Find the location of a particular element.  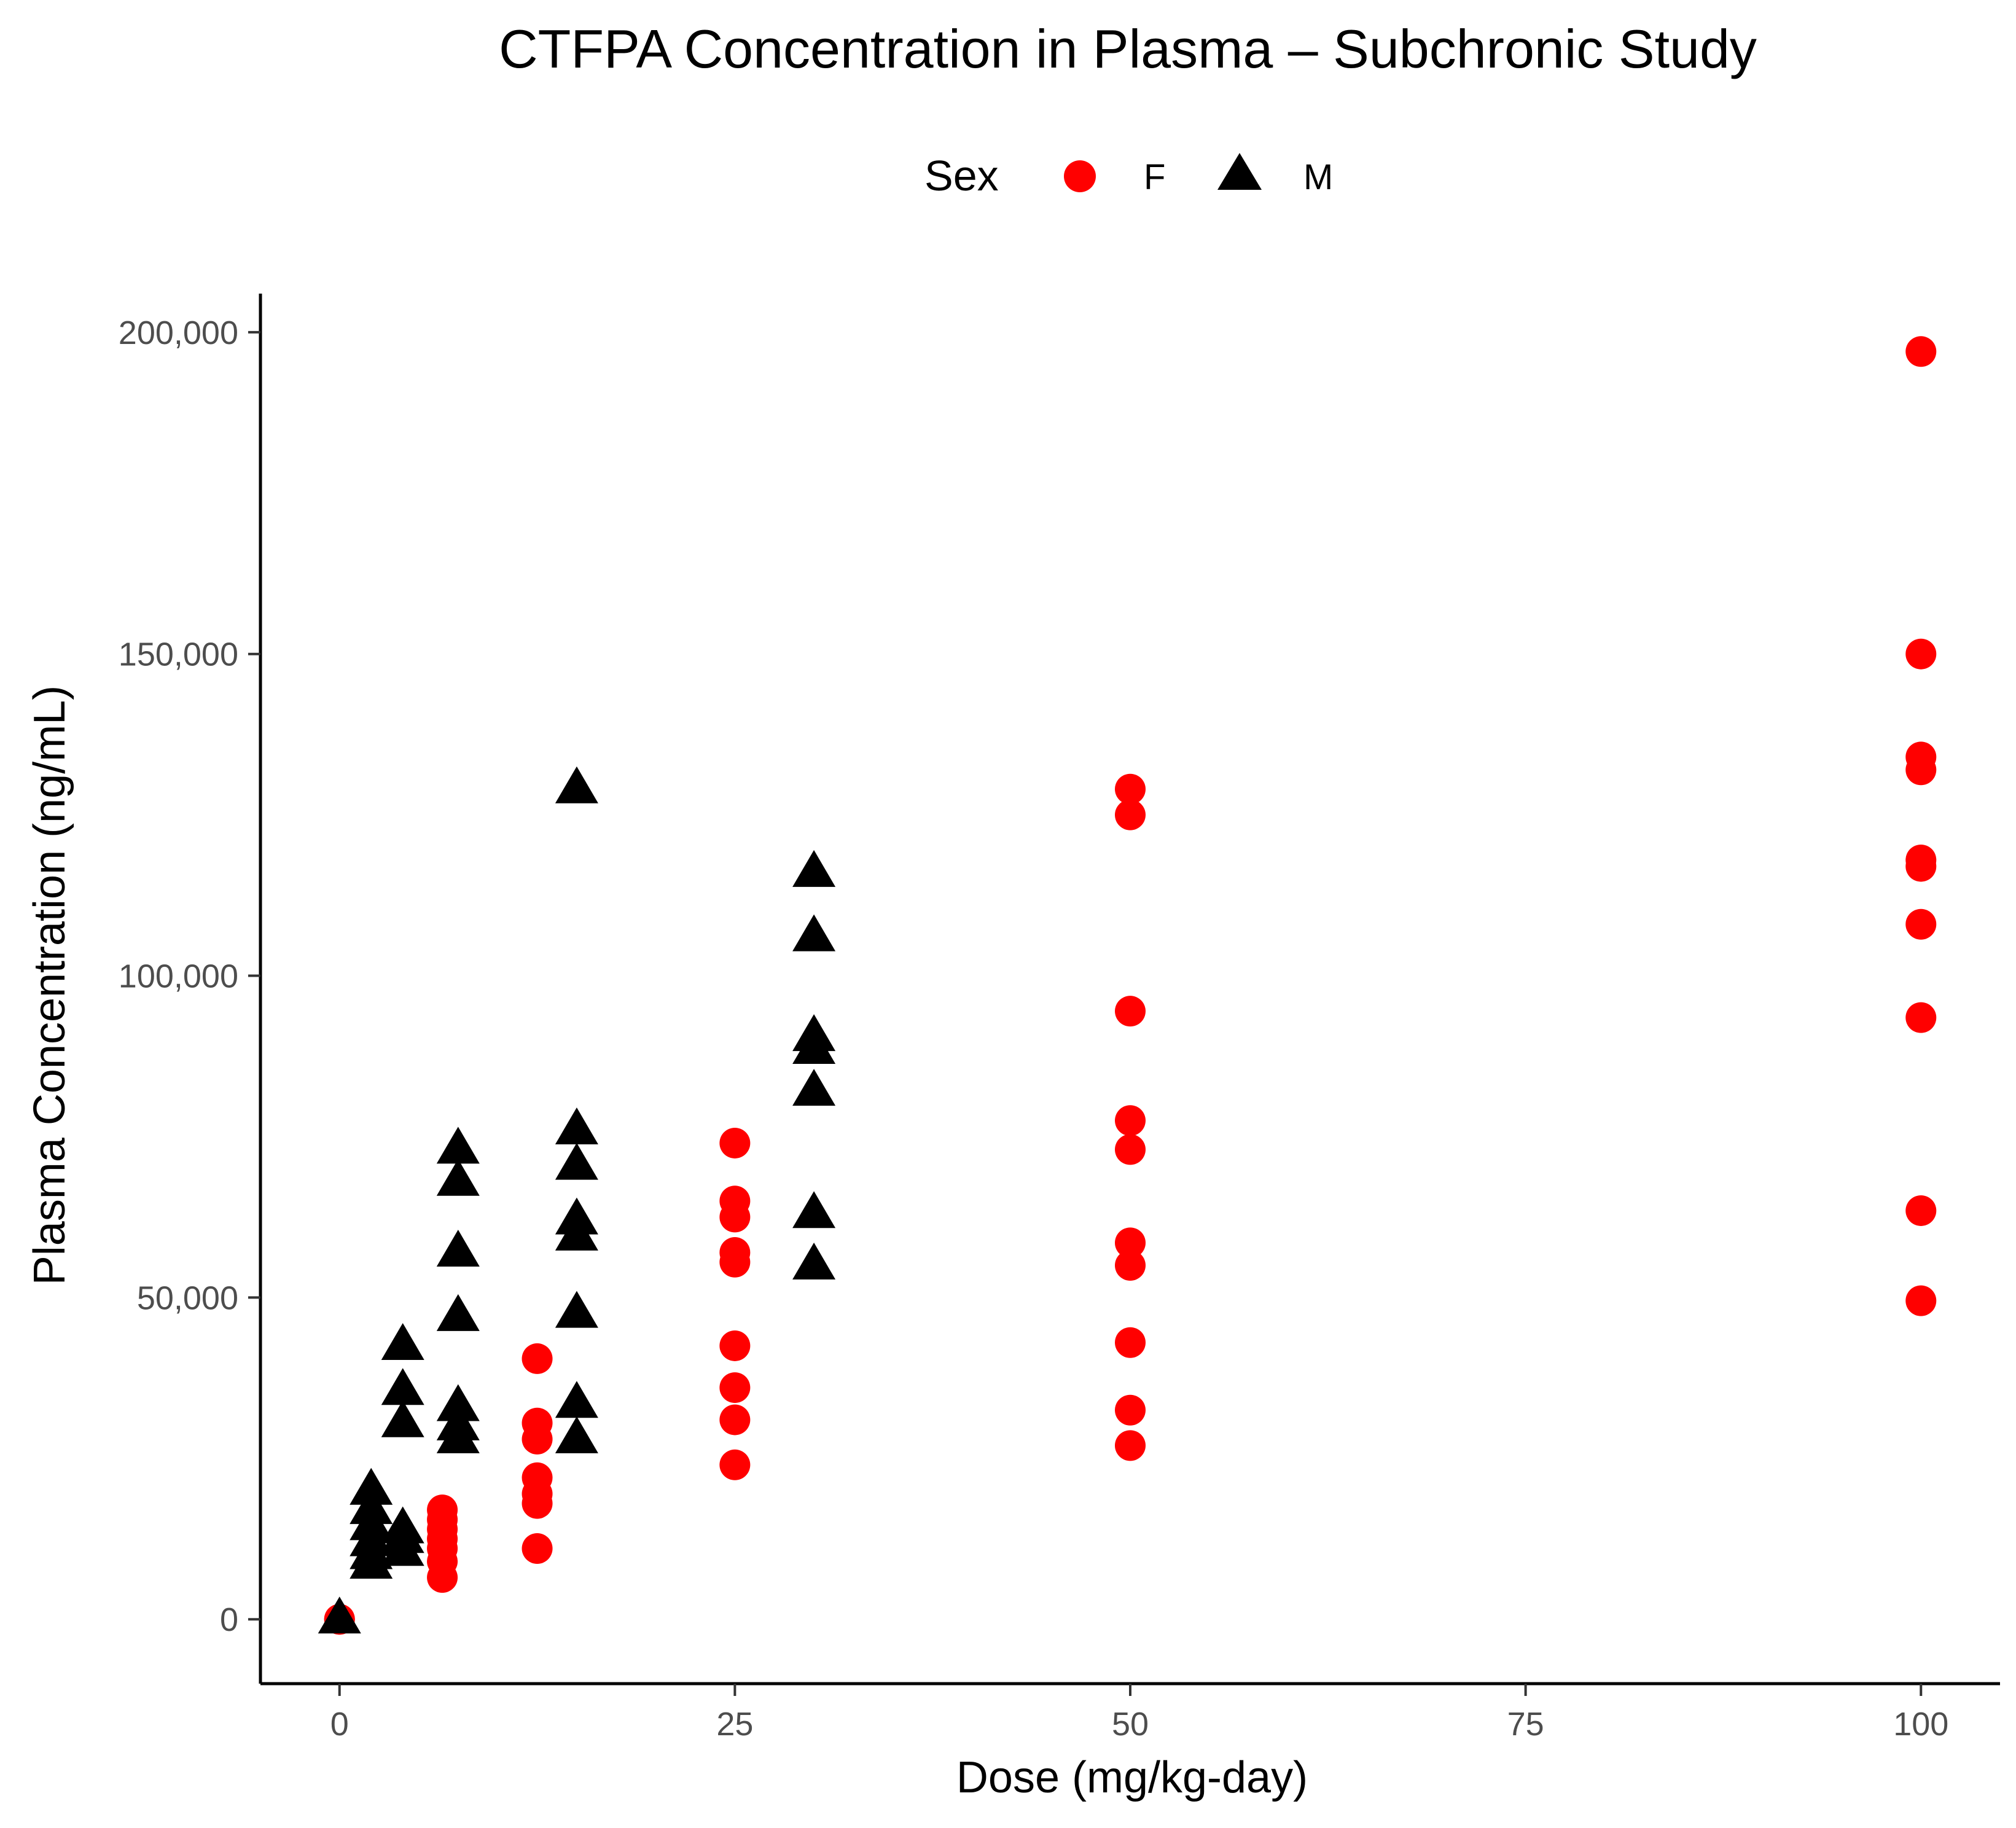

y-tick-label: 0 is located at coordinates (229, 1620).